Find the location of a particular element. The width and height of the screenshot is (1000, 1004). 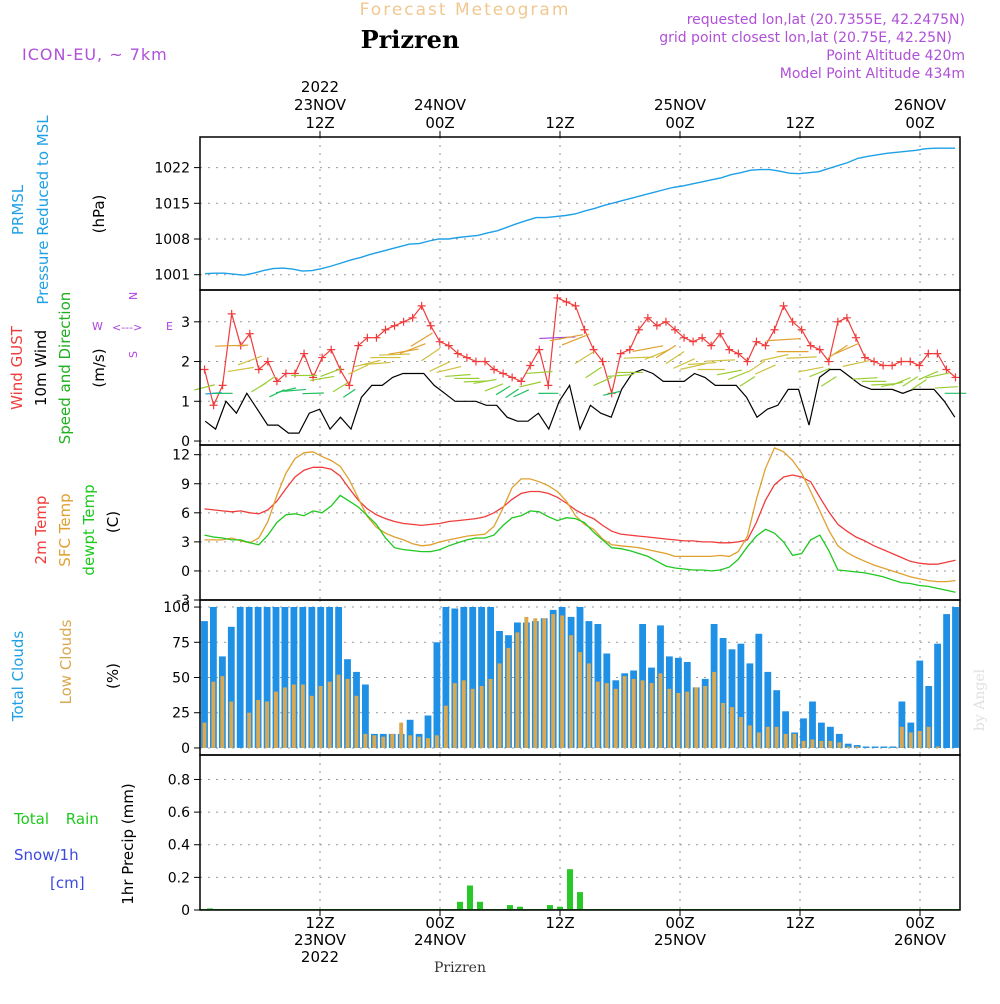

model-label: ICON-EU, ~ 7km is located at coordinates (95, 54).